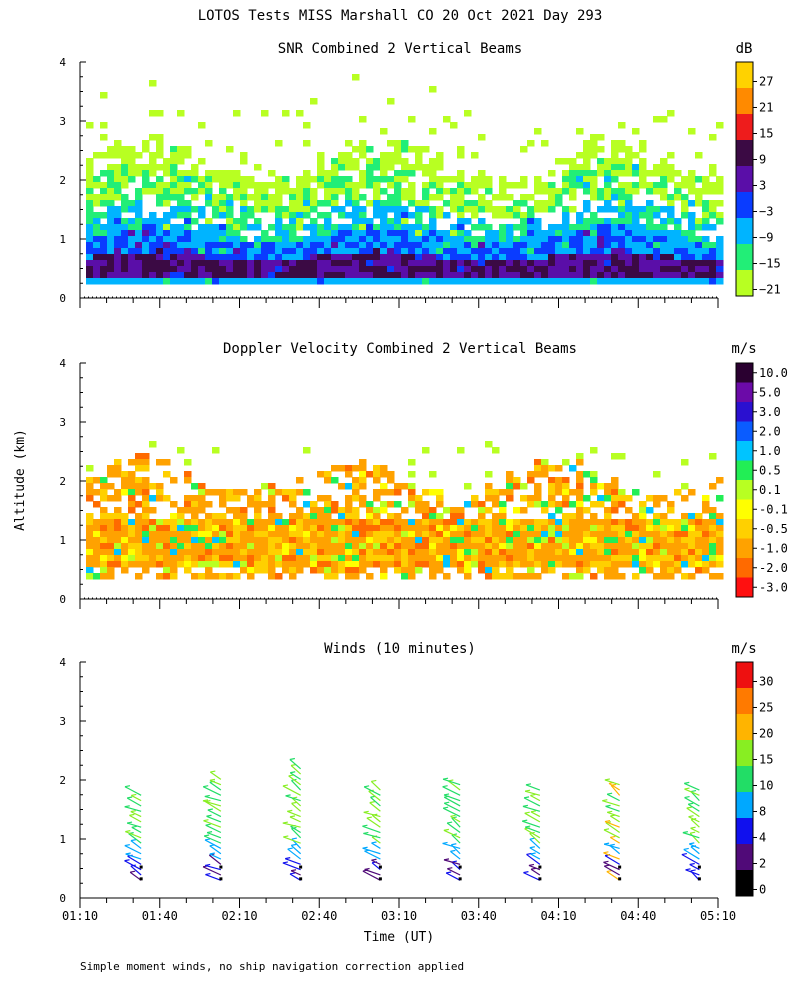  I want to click on profile-marker, so click(141, 867).